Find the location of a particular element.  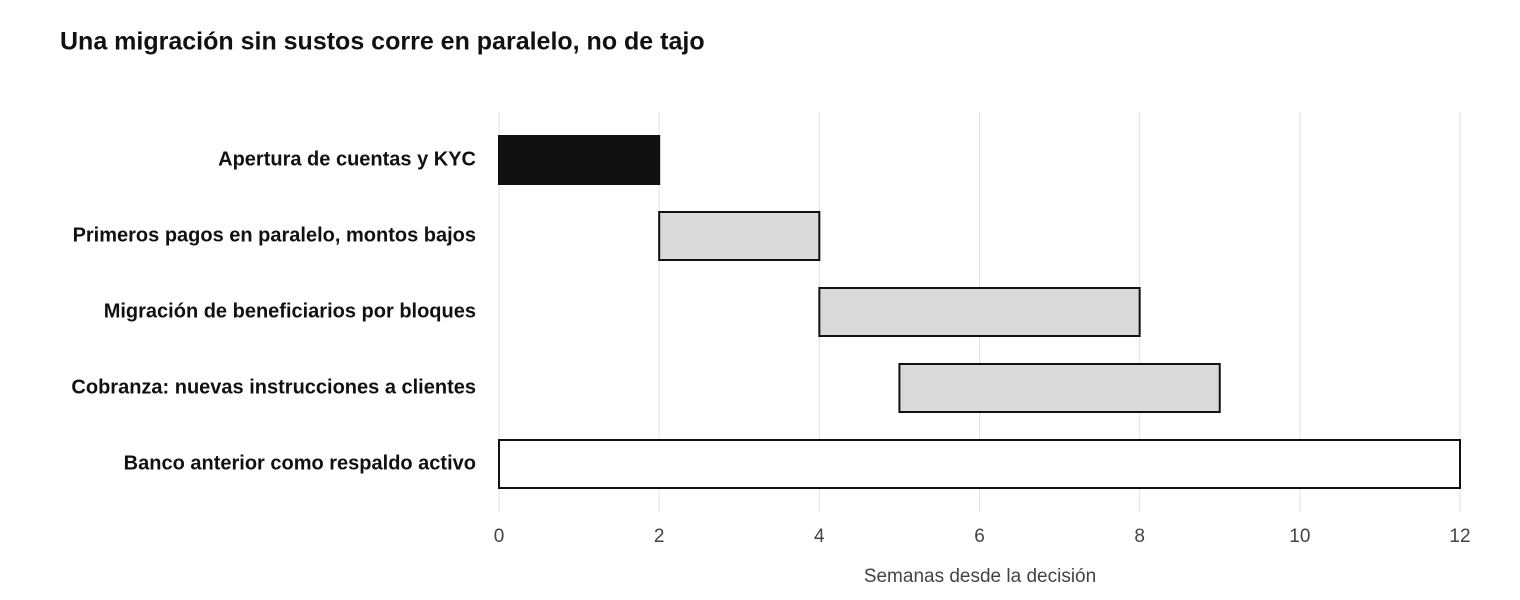

y-tick-label: Apertura de cuentas y KYC is located at coordinates (347, 159).